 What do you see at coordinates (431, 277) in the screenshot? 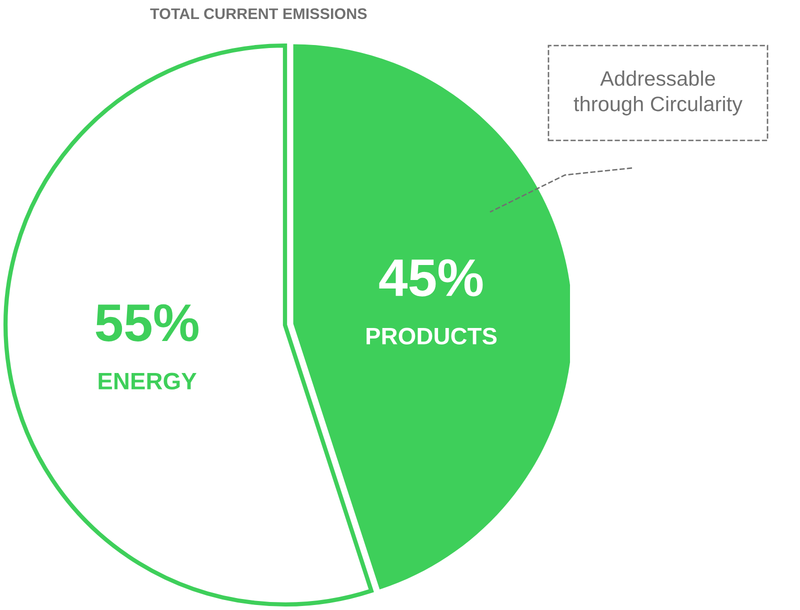
I see `data-label: 45%` at bounding box center [431, 277].